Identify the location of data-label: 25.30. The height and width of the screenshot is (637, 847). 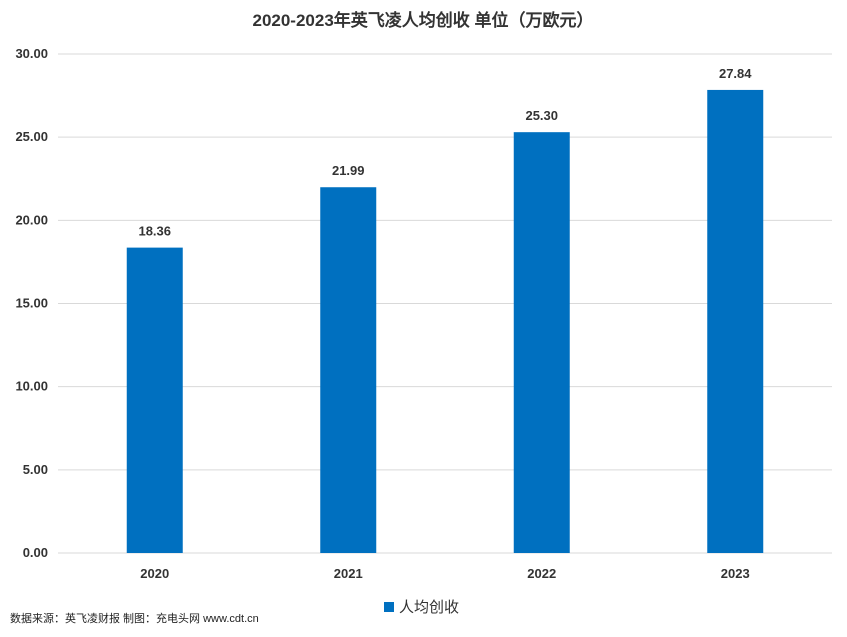
(541, 115).